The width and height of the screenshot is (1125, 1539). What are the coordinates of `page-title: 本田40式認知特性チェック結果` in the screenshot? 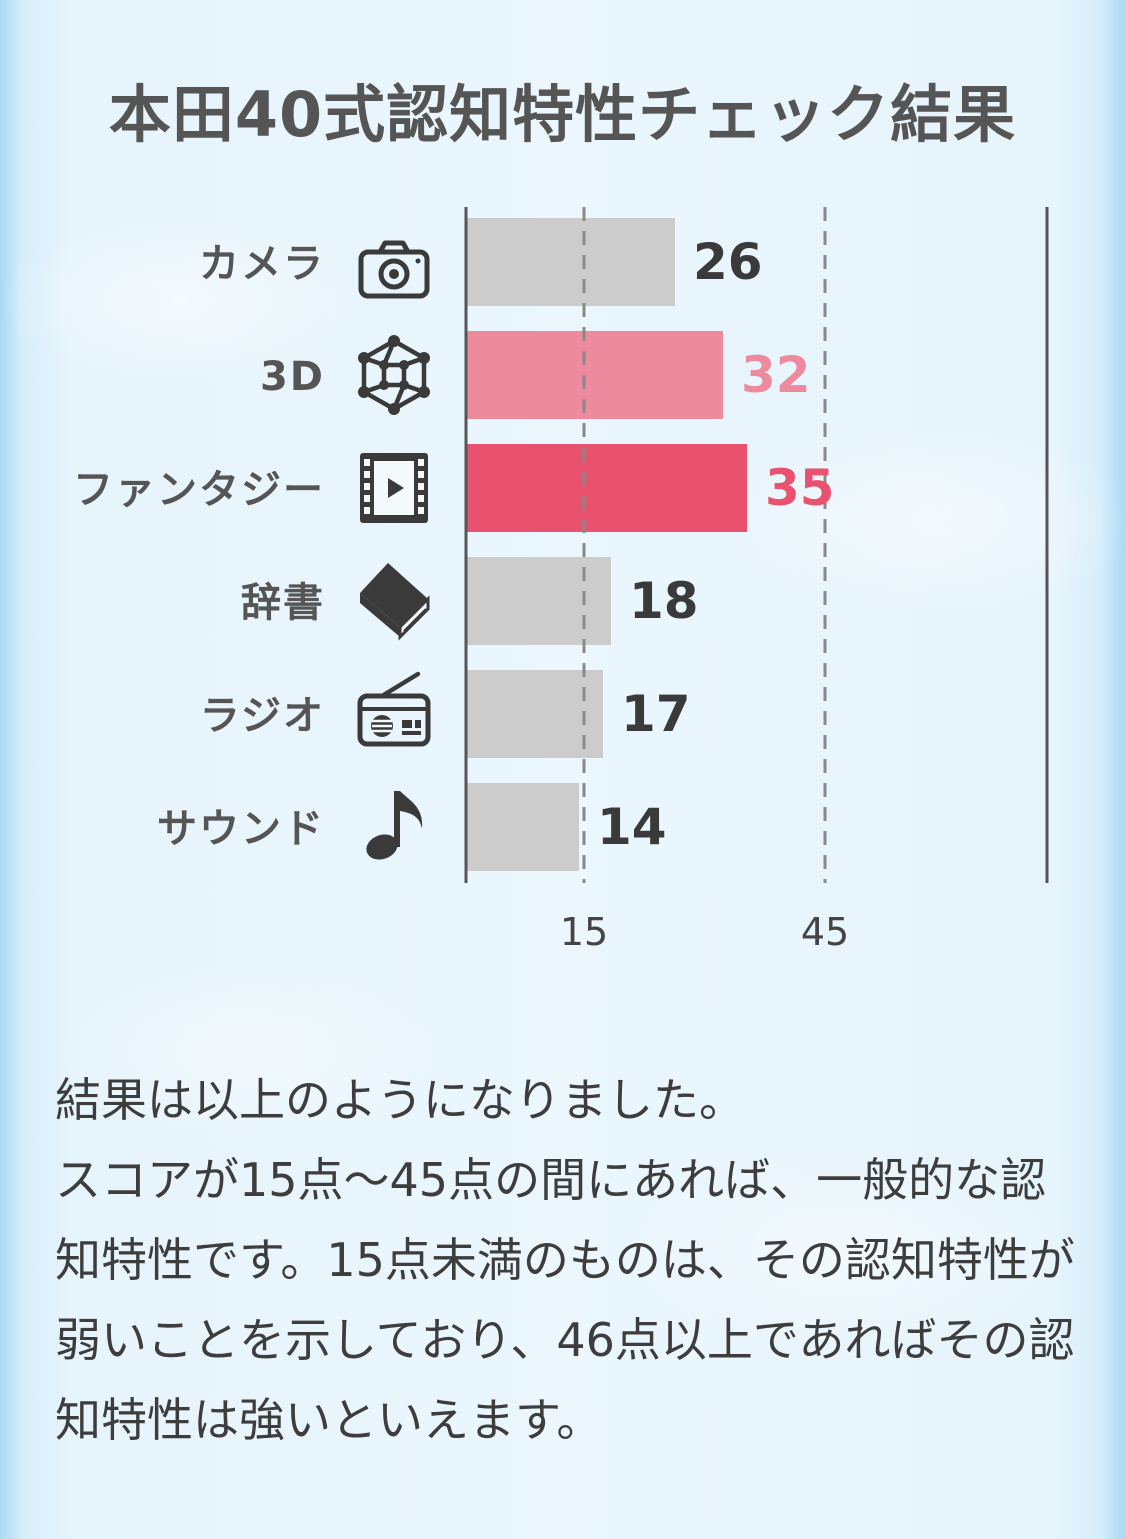 It's located at (562, 114).